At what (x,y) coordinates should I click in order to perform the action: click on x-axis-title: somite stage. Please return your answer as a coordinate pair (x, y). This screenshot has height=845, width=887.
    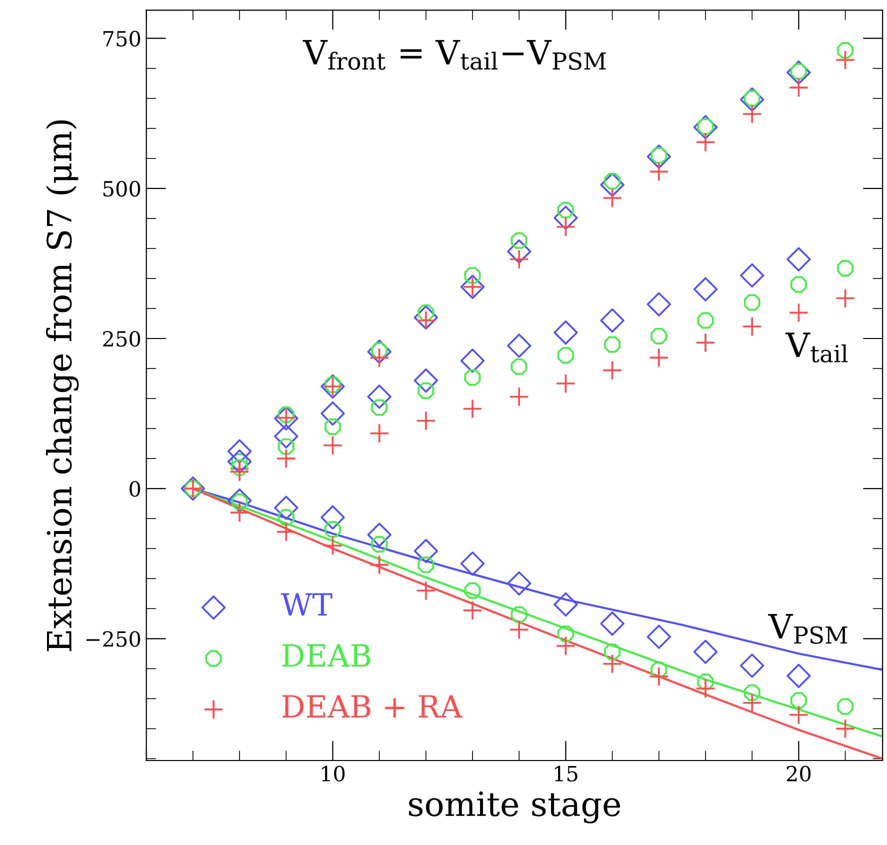
    Looking at the image, I should click on (514, 807).